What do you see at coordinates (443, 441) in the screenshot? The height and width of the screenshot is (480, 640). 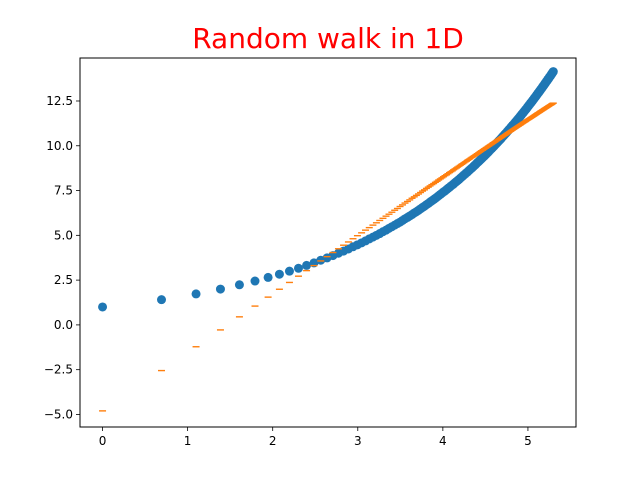 I see `x-tick-label: 4` at bounding box center [443, 441].